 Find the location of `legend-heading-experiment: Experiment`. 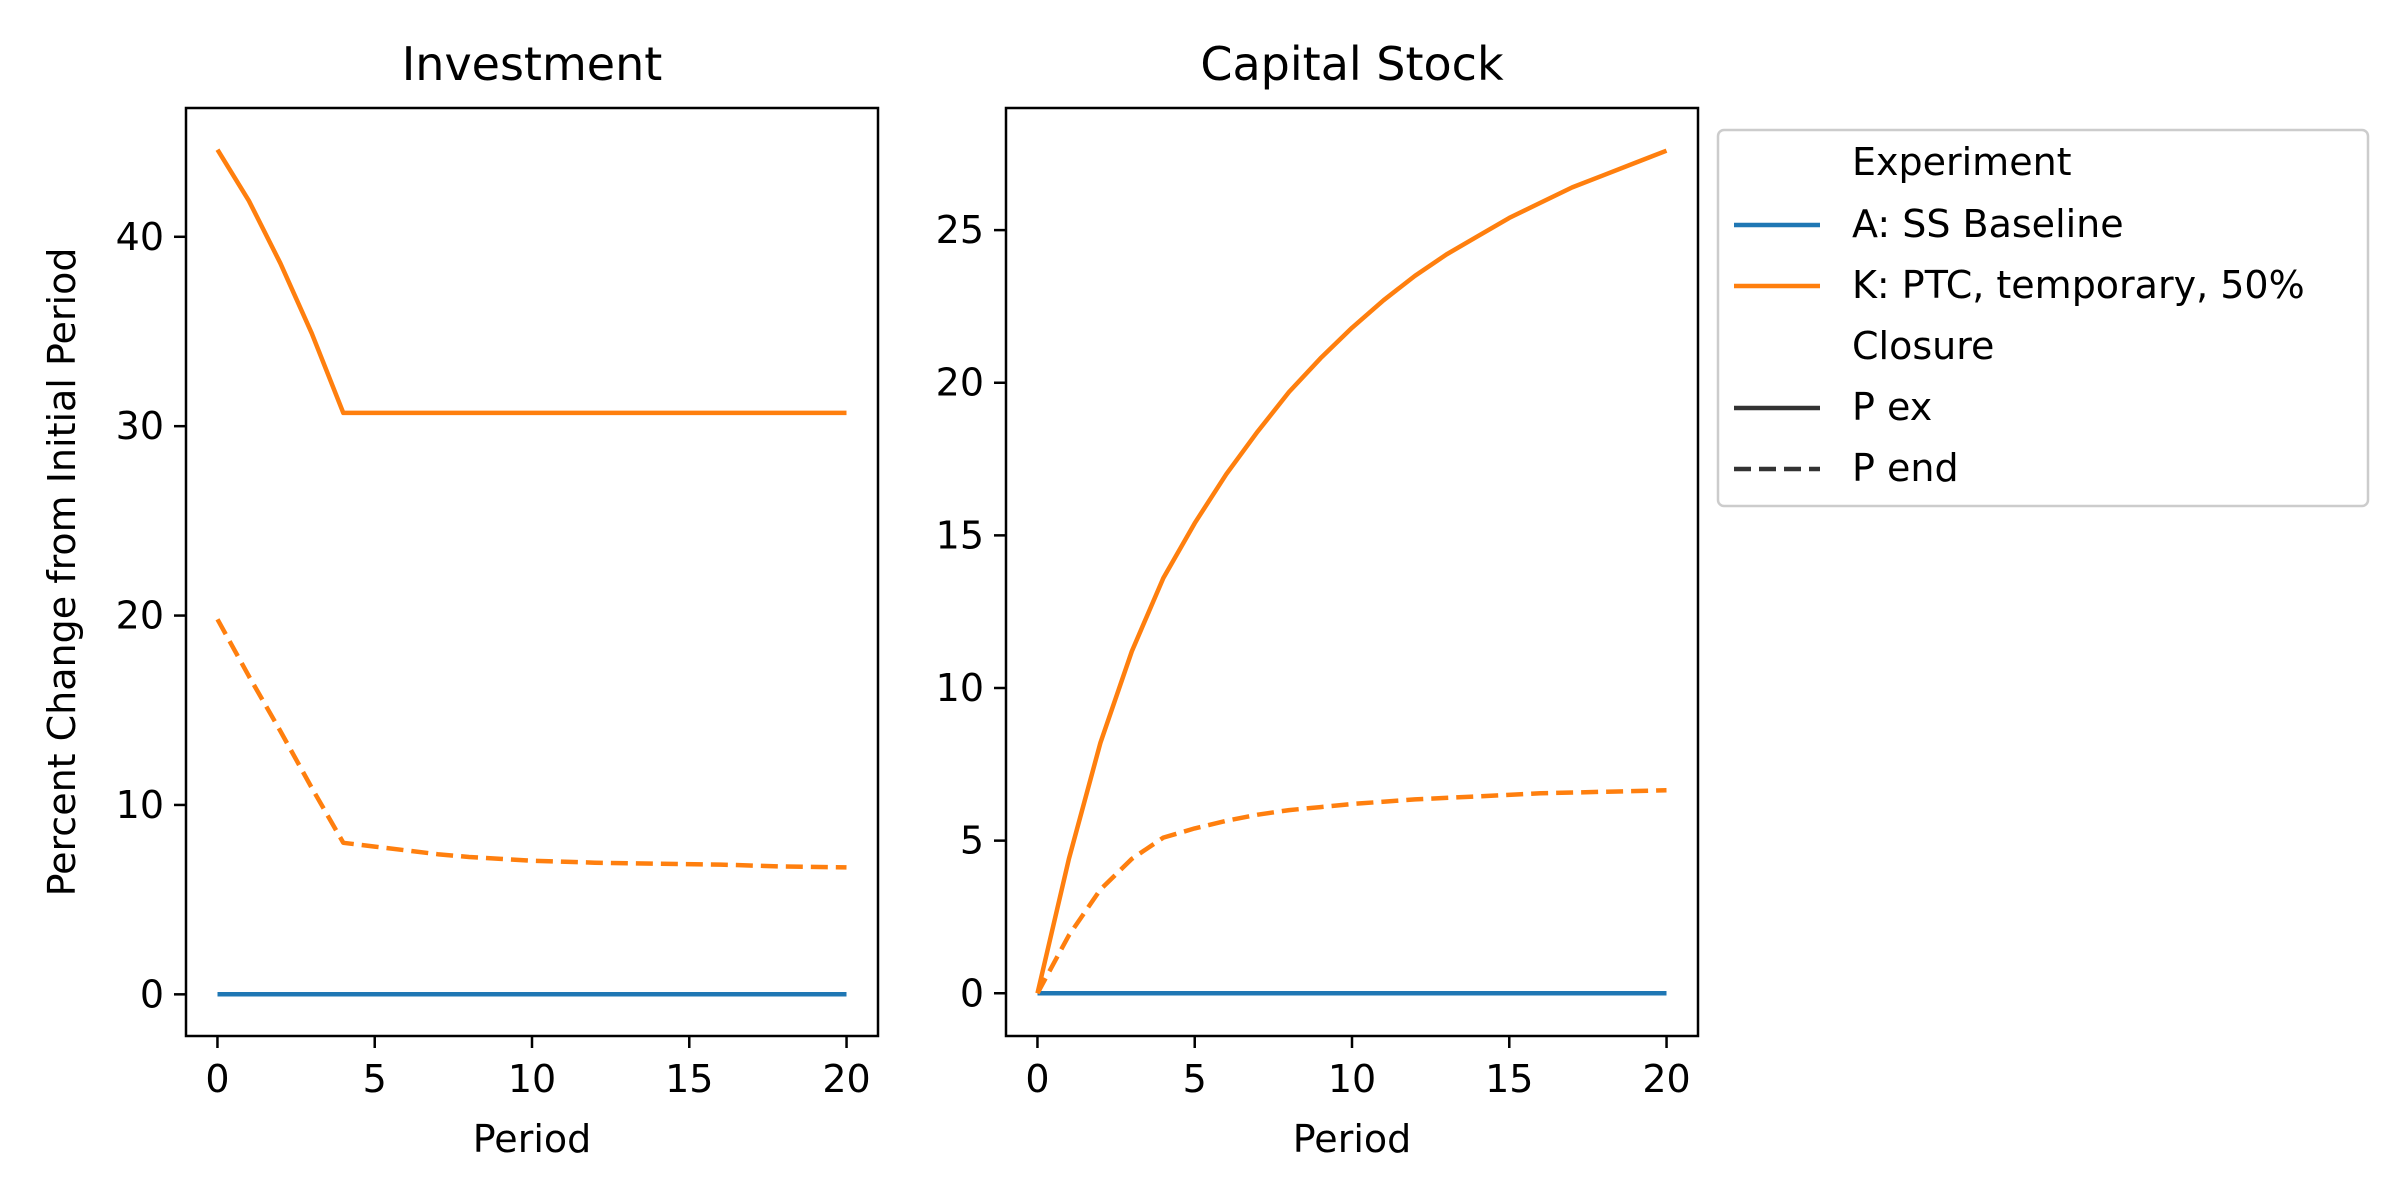

legend-heading-experiment: Experiment is located at coordinates (1962, 162).